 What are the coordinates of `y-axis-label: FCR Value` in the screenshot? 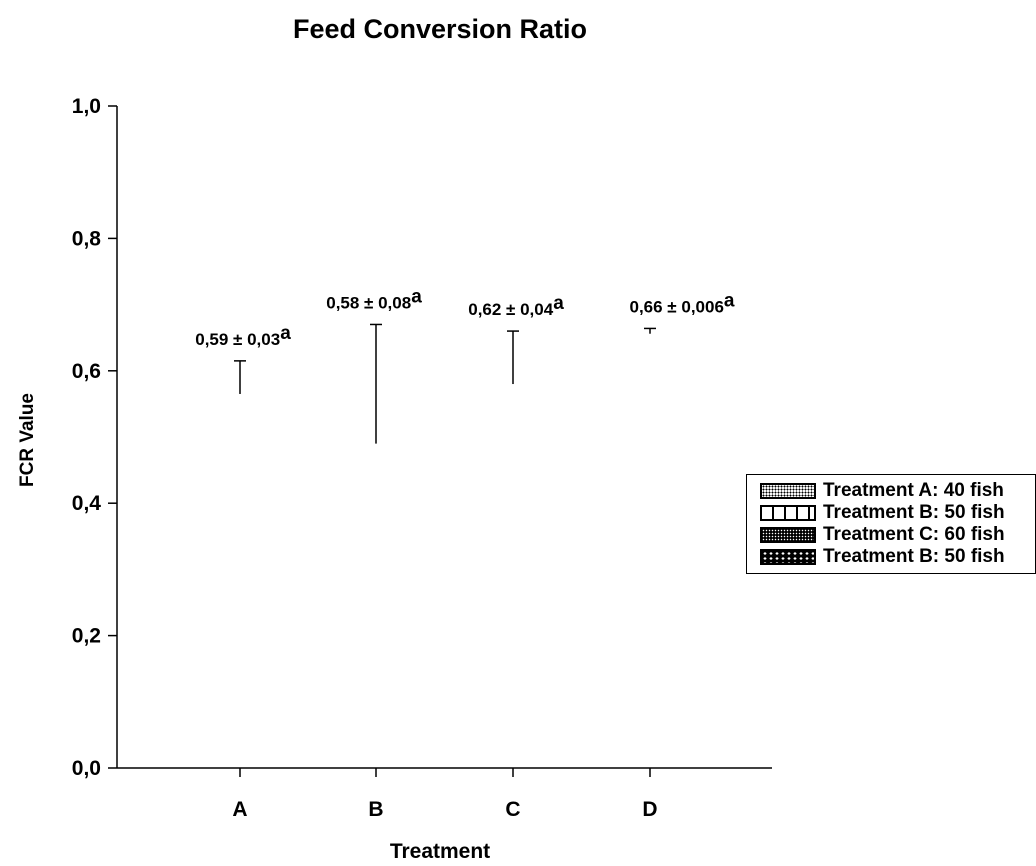 It's located at (27, 440).